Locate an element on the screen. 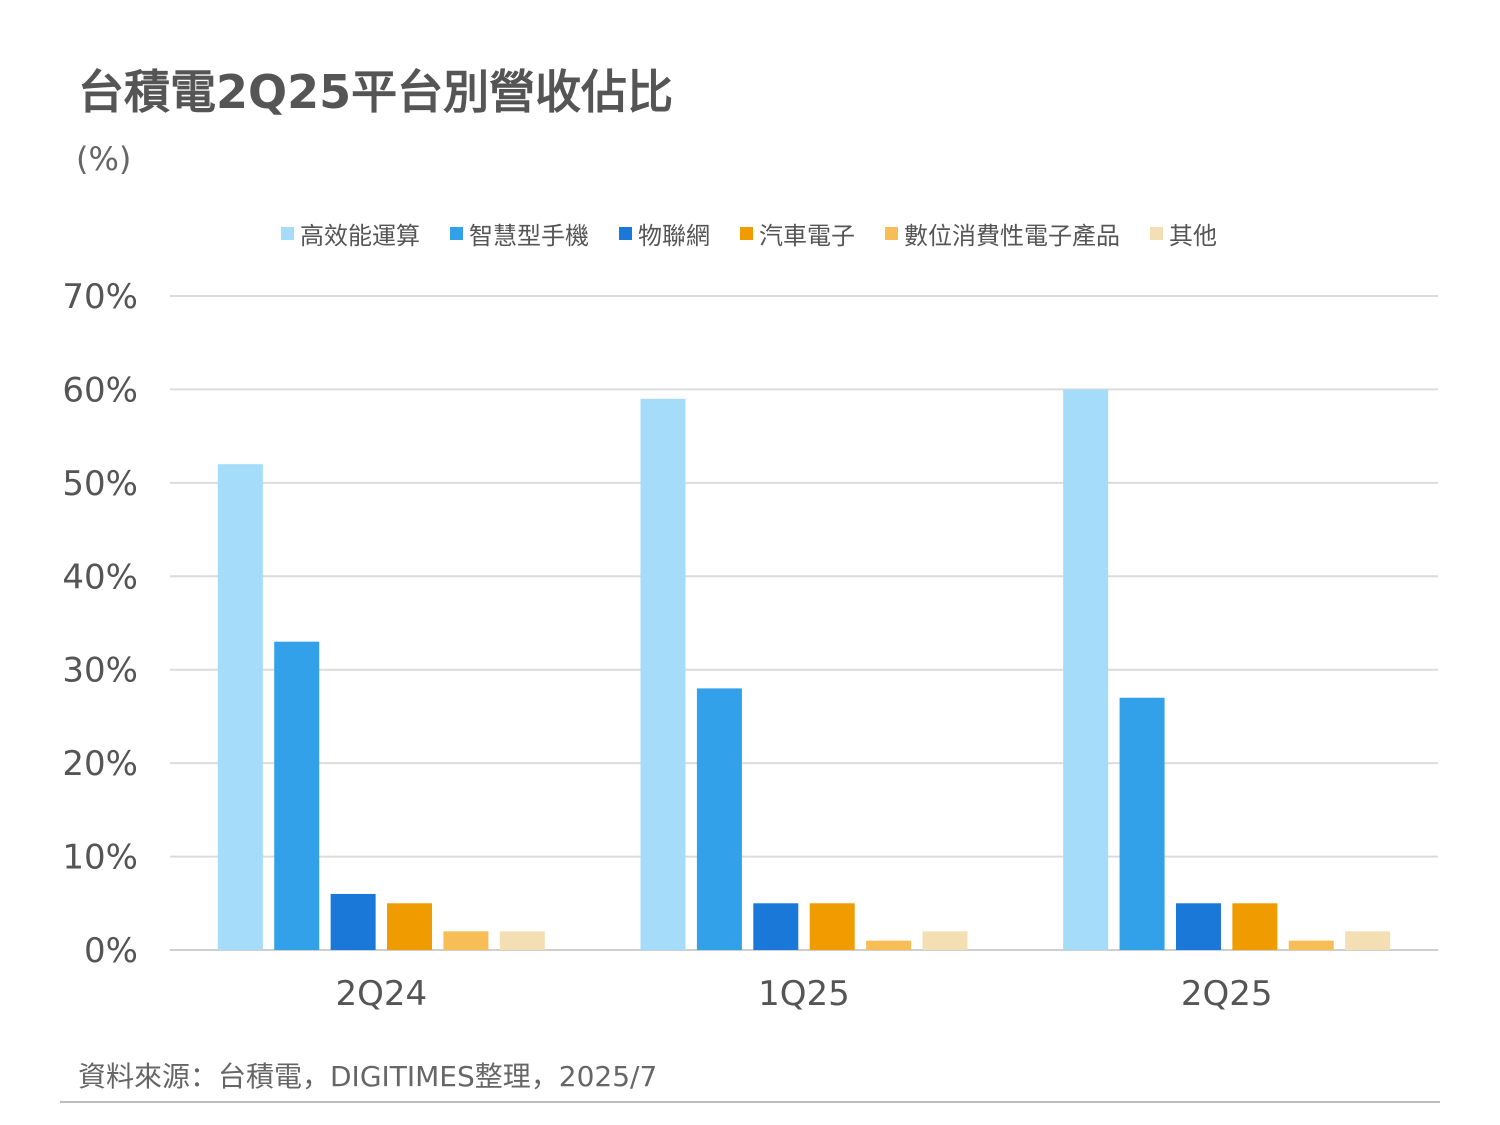  legend-item-consumer: 數位消費性電子產品 is located at coordinates (1002, 233).